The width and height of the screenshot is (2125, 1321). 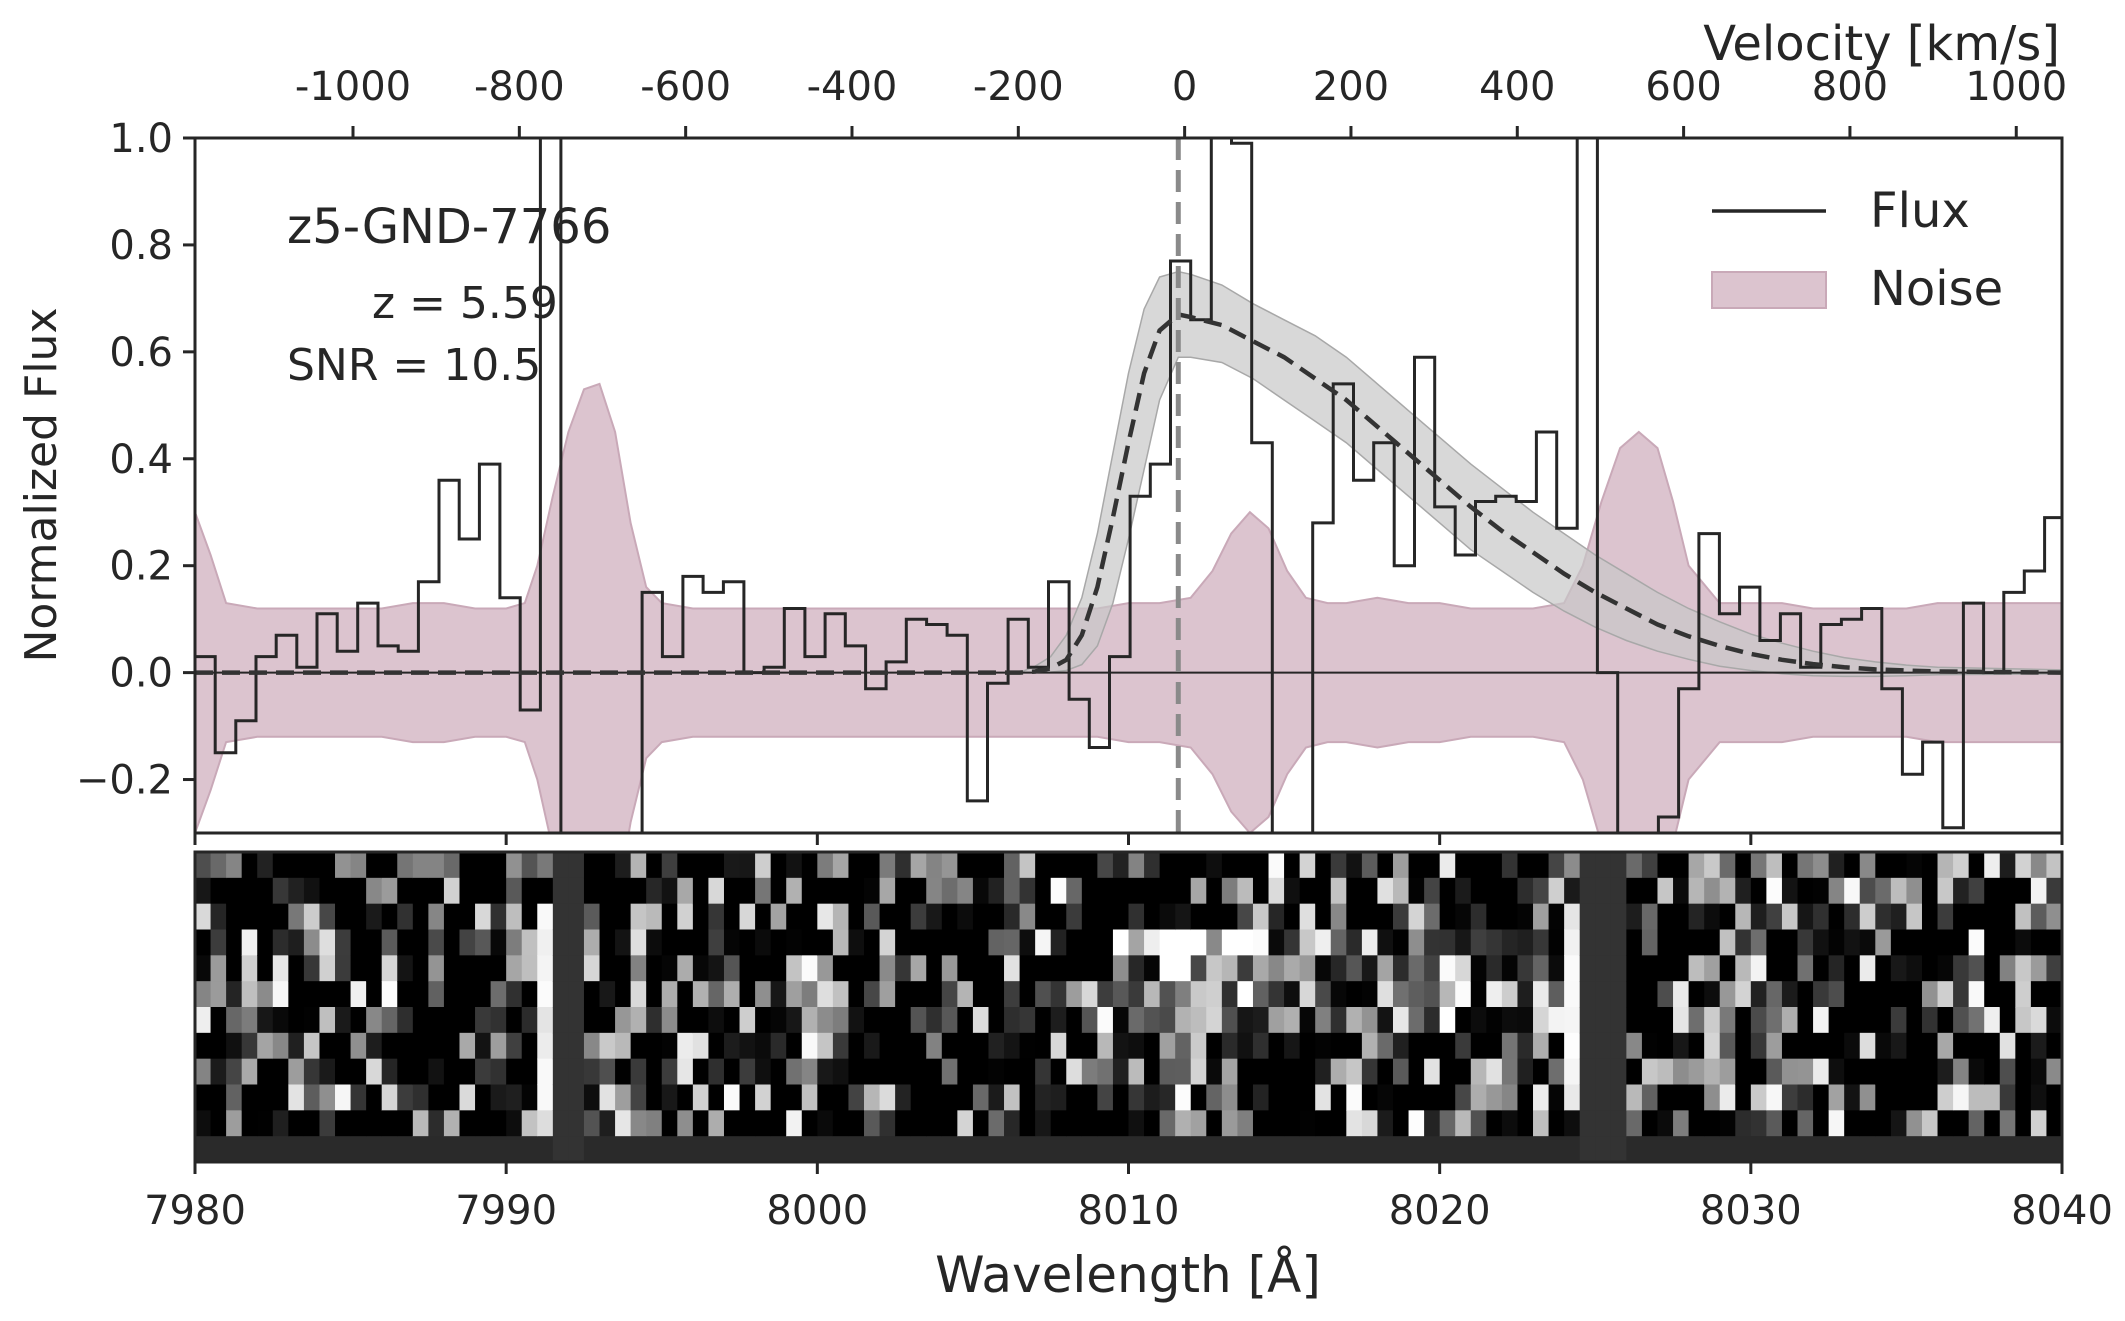 I want to click on flux-panel-bottom-ticks, so click(x=1128, y=839).